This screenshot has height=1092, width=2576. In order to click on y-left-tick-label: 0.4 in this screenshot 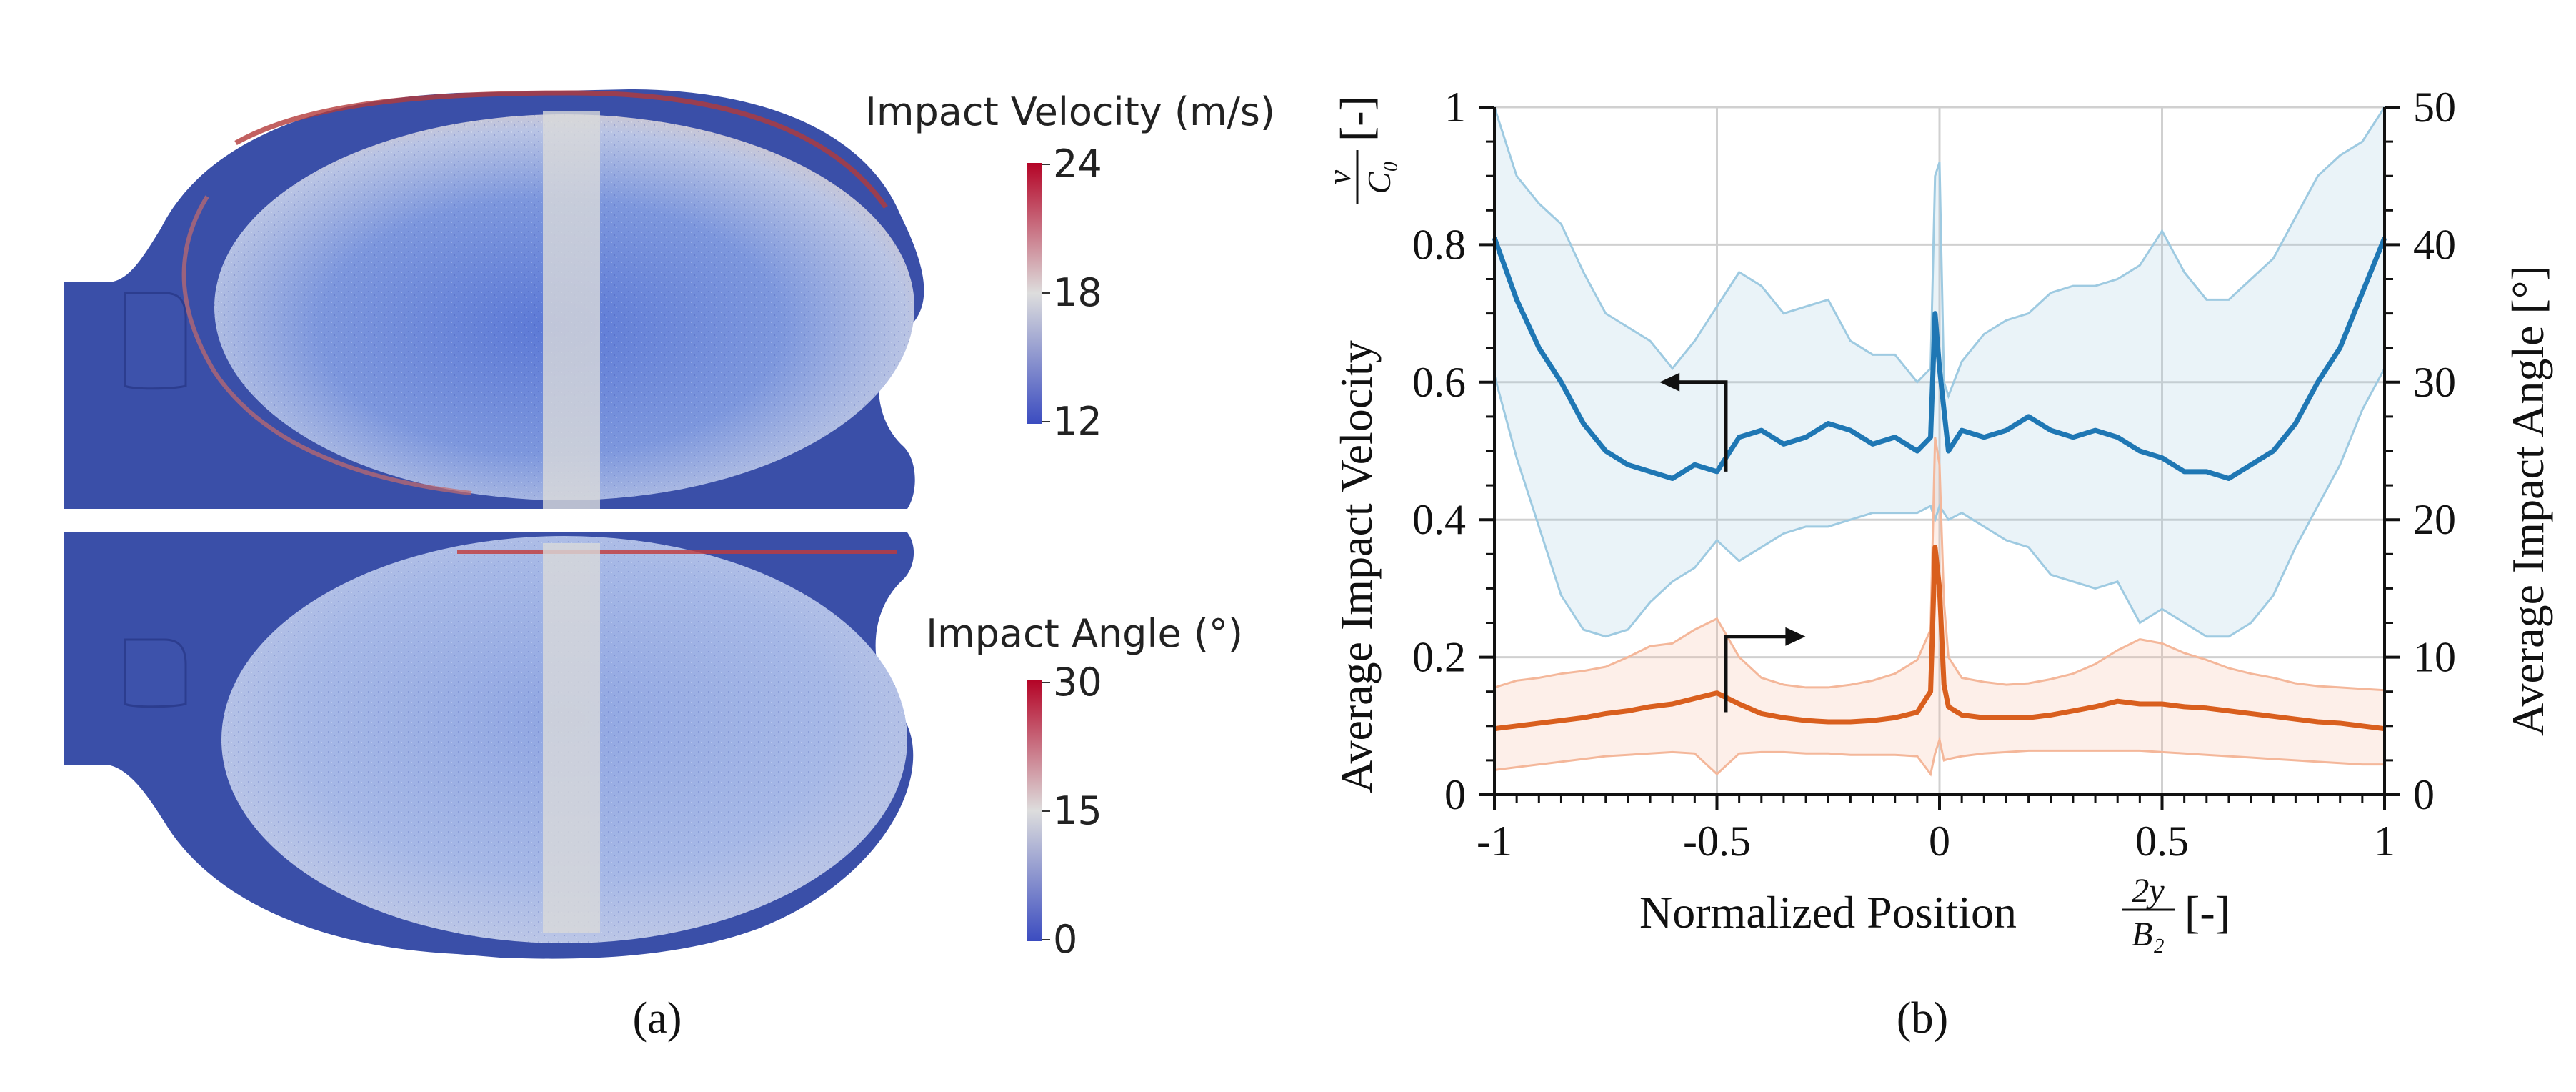, I will do `click(1439, 519)`.